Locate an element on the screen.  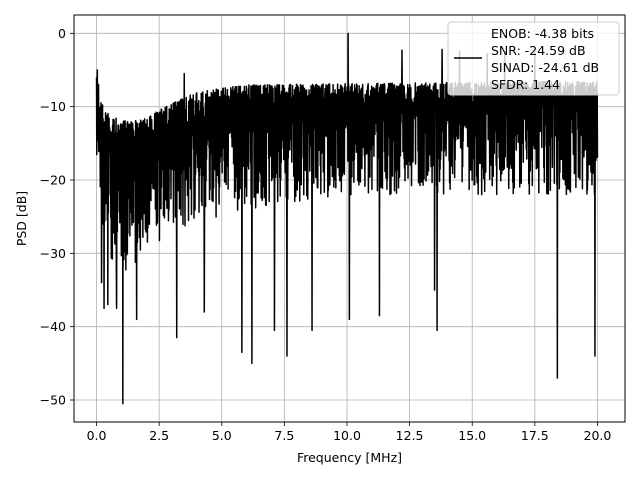
x-axis-label: Frequency [MHz] is located at coordinates (349, 457).